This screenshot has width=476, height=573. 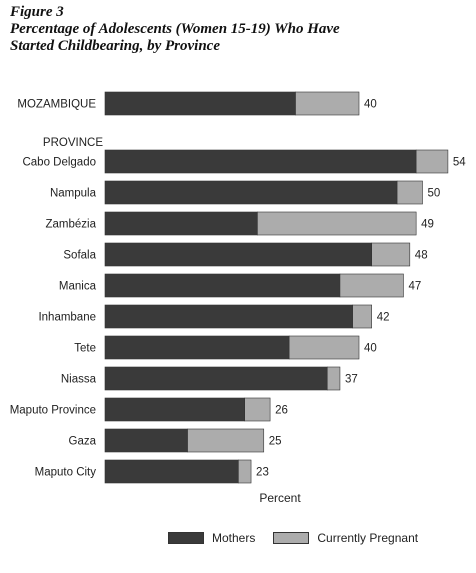 I want to click on value-label-sofala: 48, so click(x=421, y=256).